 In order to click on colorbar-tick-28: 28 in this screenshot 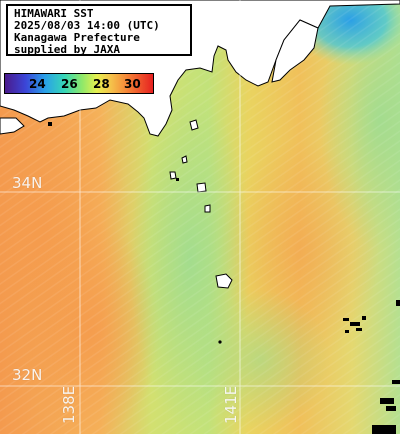, I will do `click(101, 84)`.